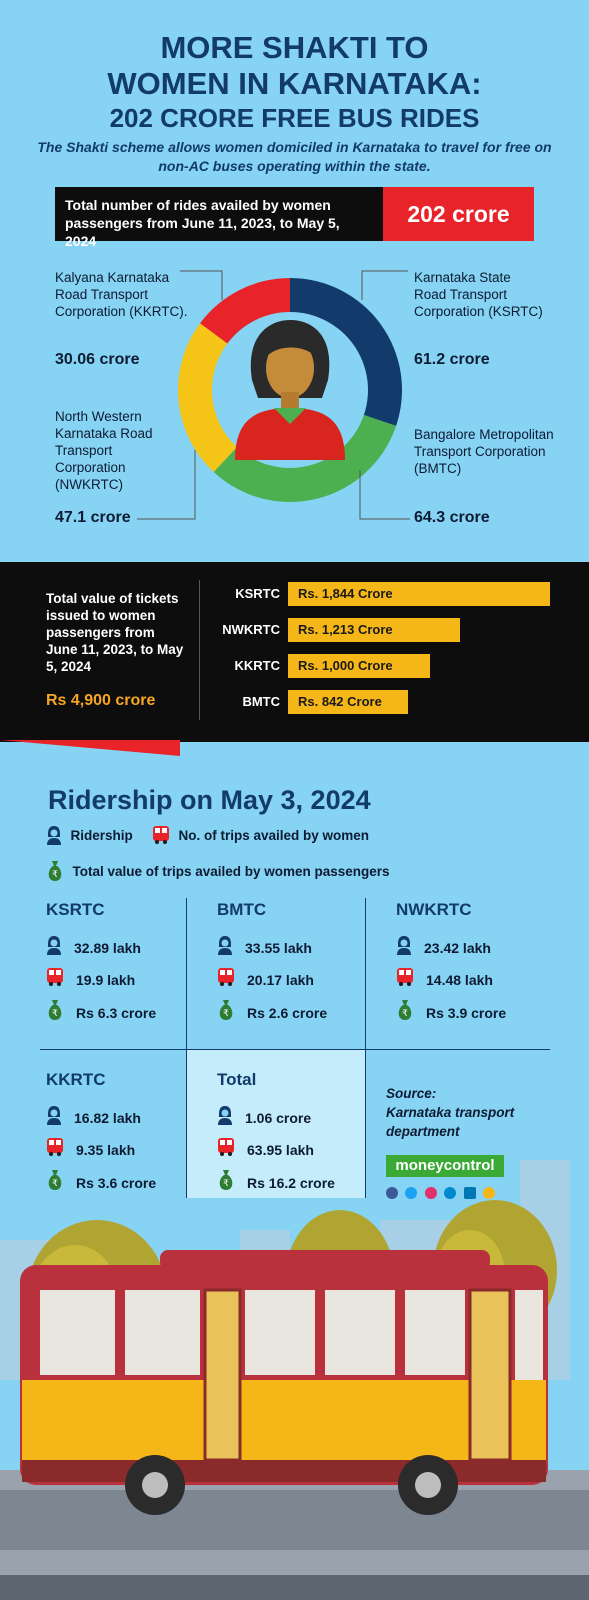 The width and height of the screenshot is (589, 1600). Describe the element at coordinates (411, 1193) in the screenshot. I see `twitter-icon` at that location.